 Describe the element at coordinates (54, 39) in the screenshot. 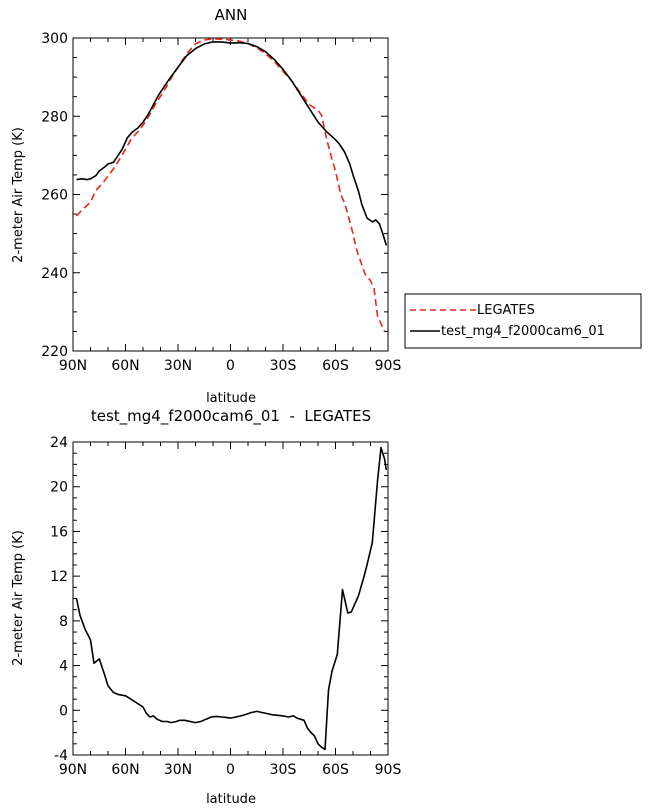

I see `y-tick-label: 300` at that location.